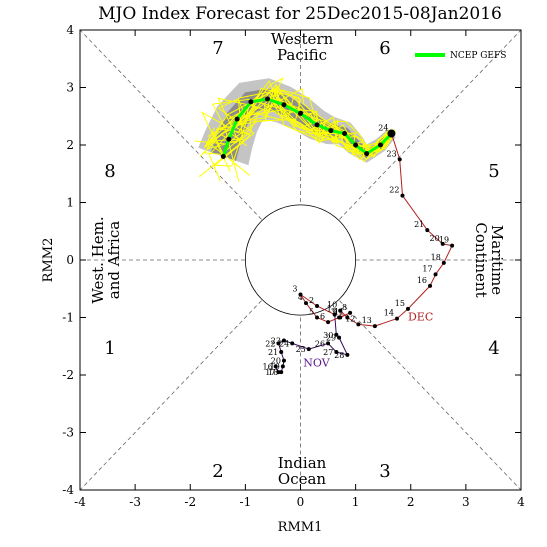  I want to click on observed-nov-day-label: 27, so click(328, 352).